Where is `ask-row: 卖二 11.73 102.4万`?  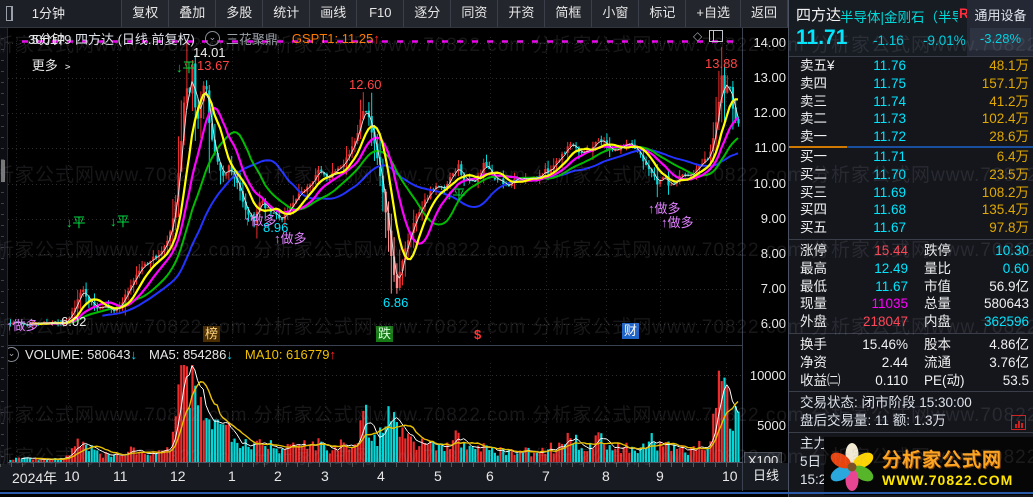
ask-row: 卖二 11.73 102.4万 is located at coordinates (914, 119).